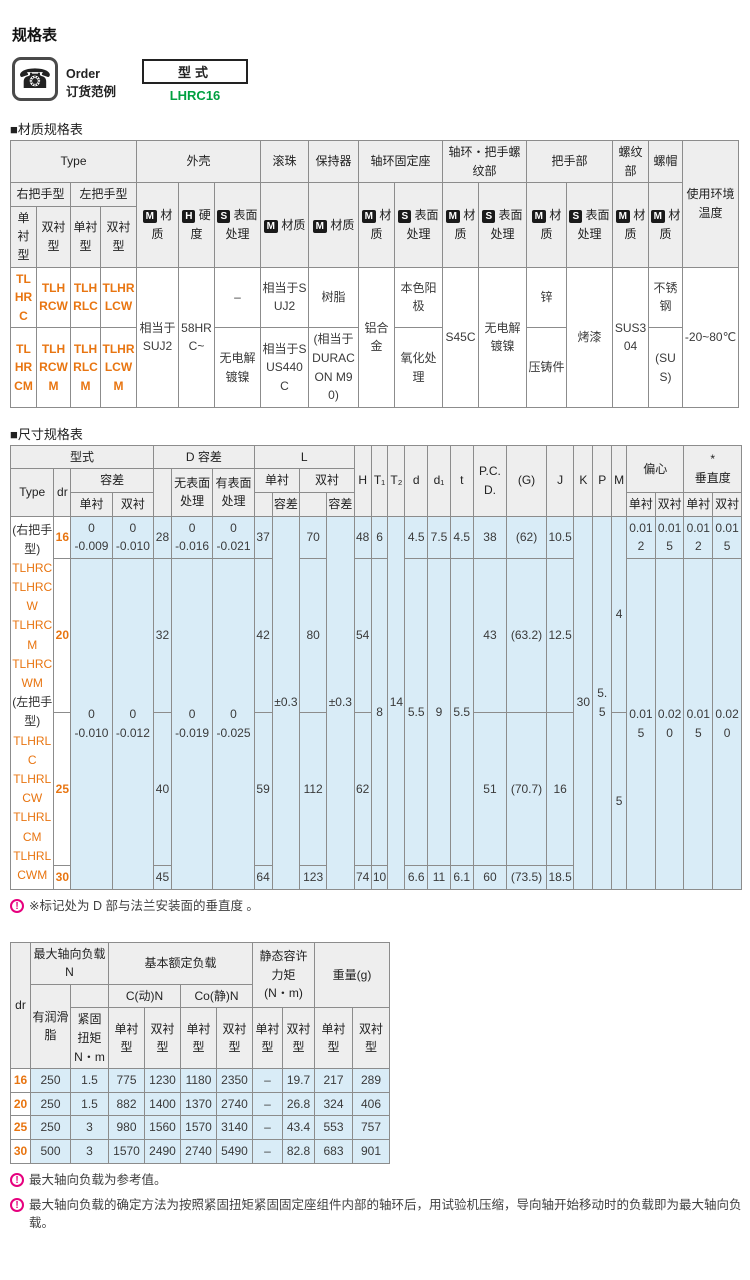  What do you see at coordinates (546, 367) in the screenshot?
I see `data-cell: 压铸件` at bounding box center [546, 367].